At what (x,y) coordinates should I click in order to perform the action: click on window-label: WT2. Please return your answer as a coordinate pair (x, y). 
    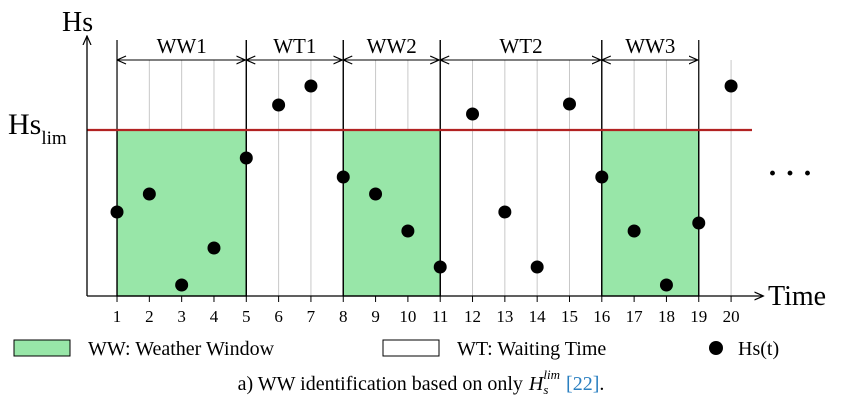
    Looking at the image, I should click on (520, 46).